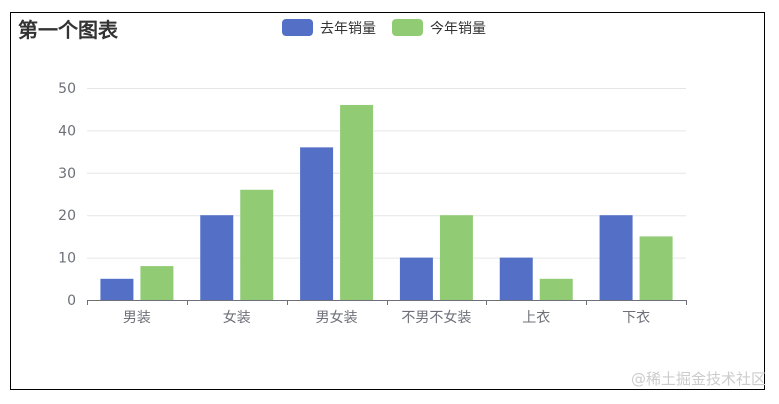 The height and width of the screenshot is (404, 779). I want to click on y-tick-label: 40, so click(67, 131).